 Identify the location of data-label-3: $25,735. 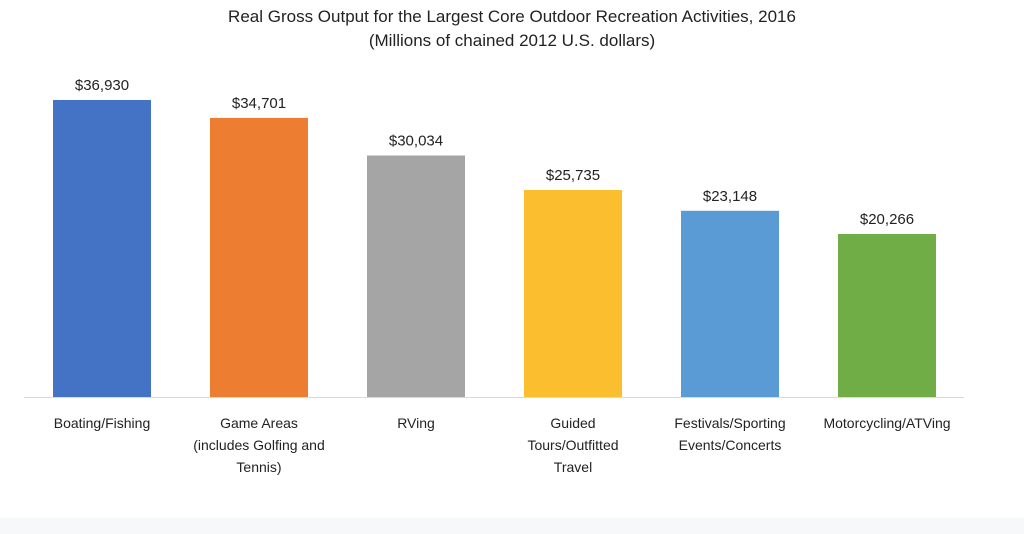
(573, 175).